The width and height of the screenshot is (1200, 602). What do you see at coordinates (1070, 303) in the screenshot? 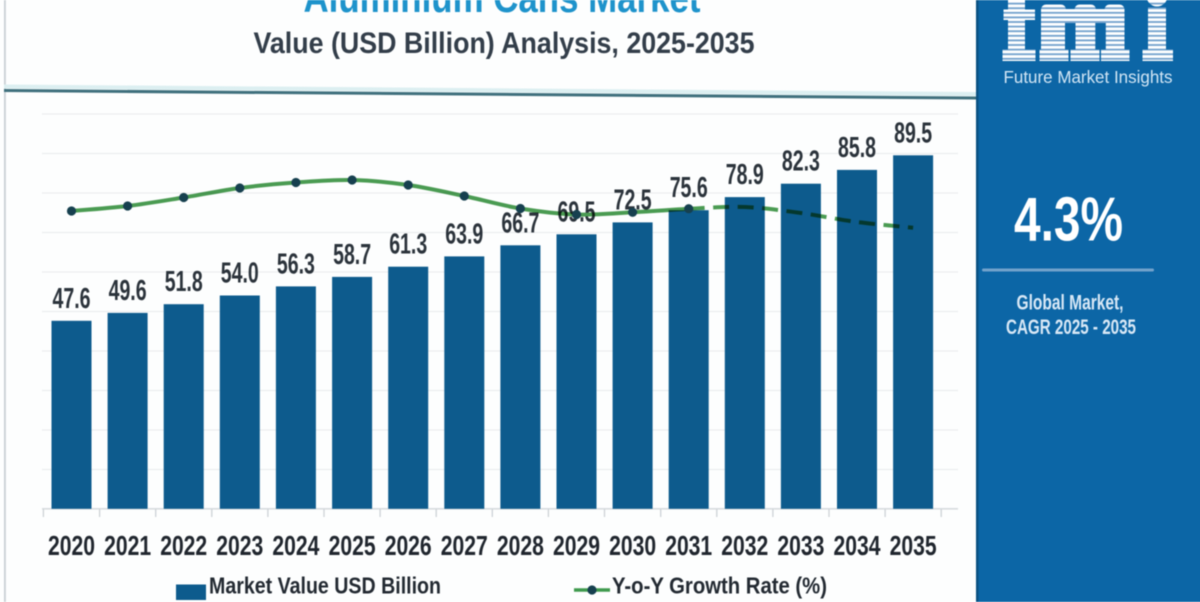
I see `svg-text: Global Market,` at bounding box center [1070, 303].